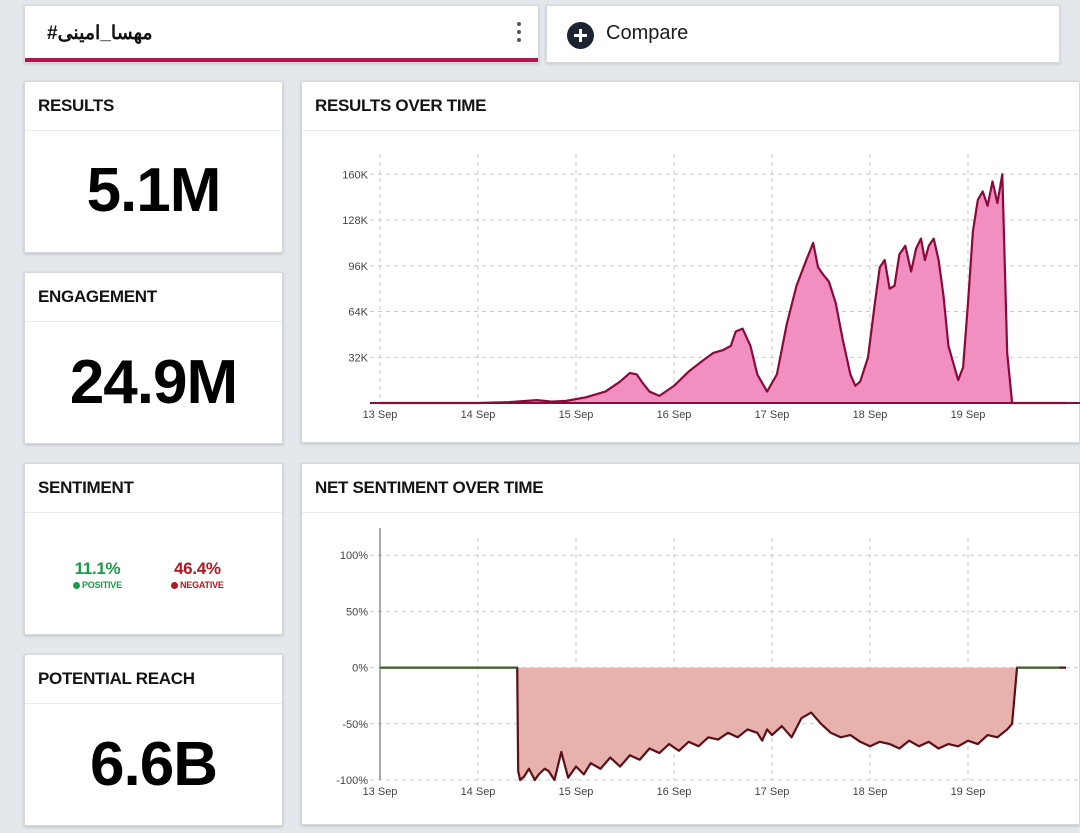  I want to click on plus-circle-icon, so click(580, 35).